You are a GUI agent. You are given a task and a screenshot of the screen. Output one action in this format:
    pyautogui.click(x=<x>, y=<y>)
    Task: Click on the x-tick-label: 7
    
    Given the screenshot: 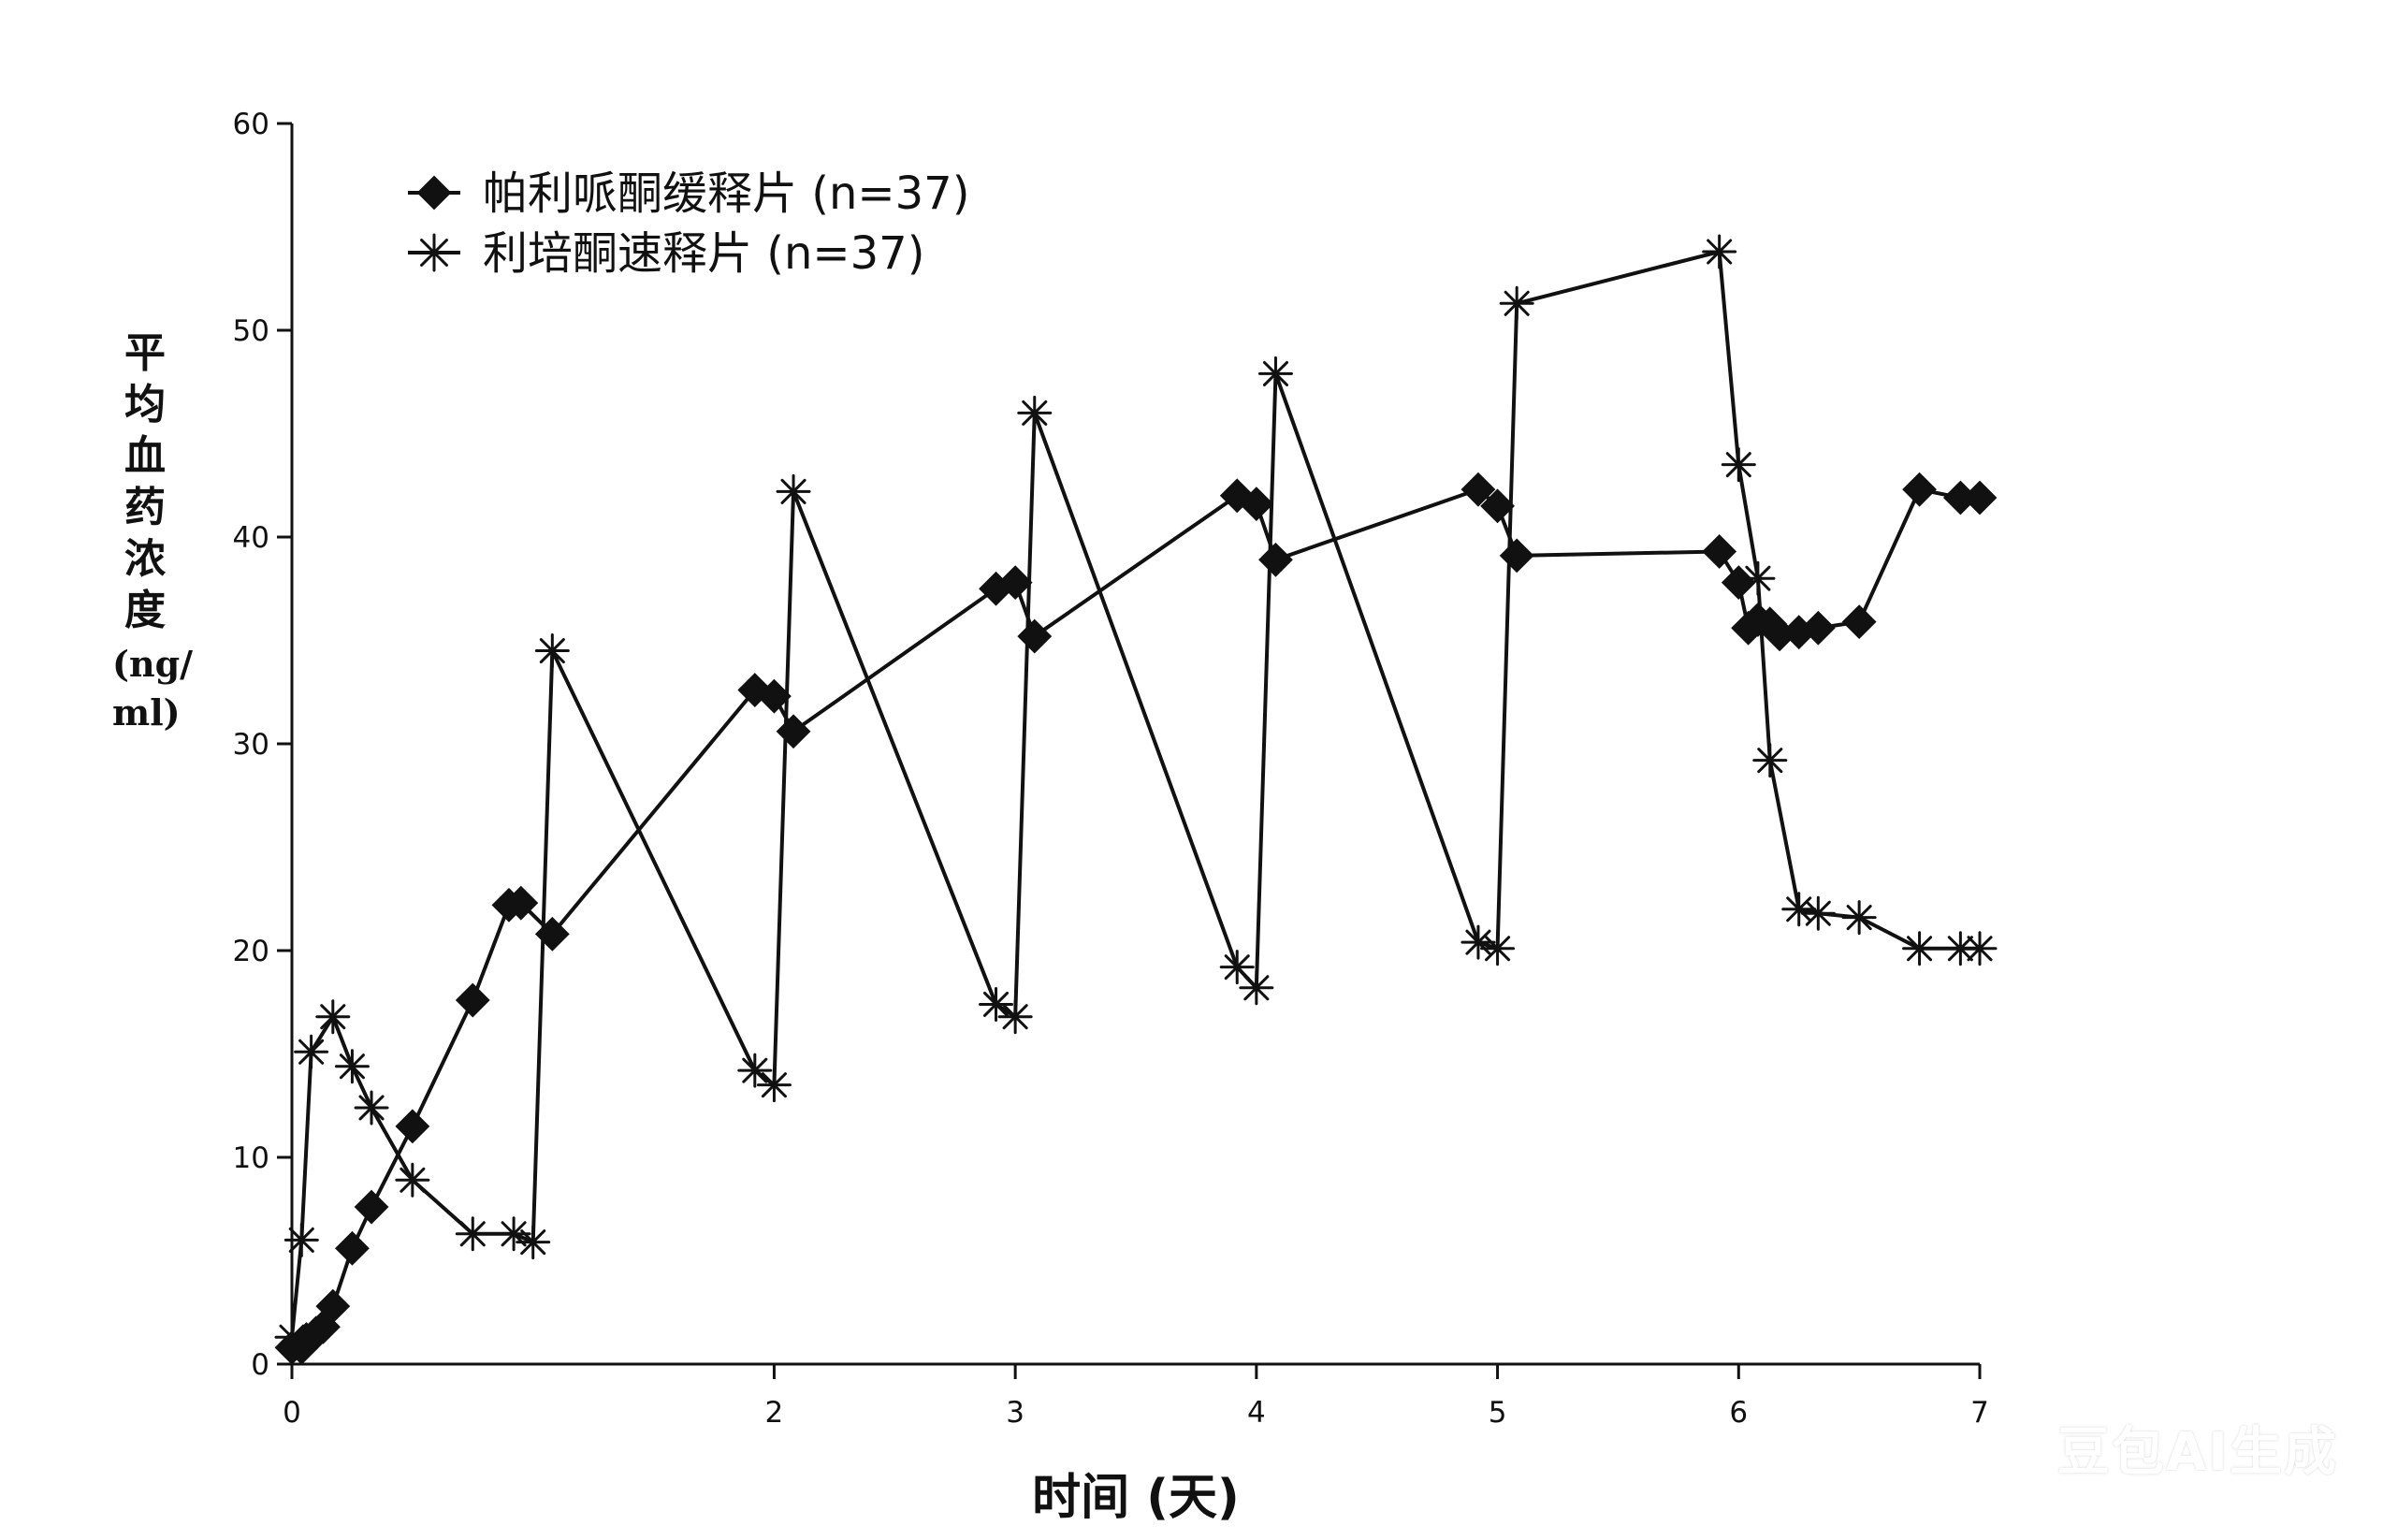 What is the action you would take?
    pyautogui.click(x=1979, y=1413)
    